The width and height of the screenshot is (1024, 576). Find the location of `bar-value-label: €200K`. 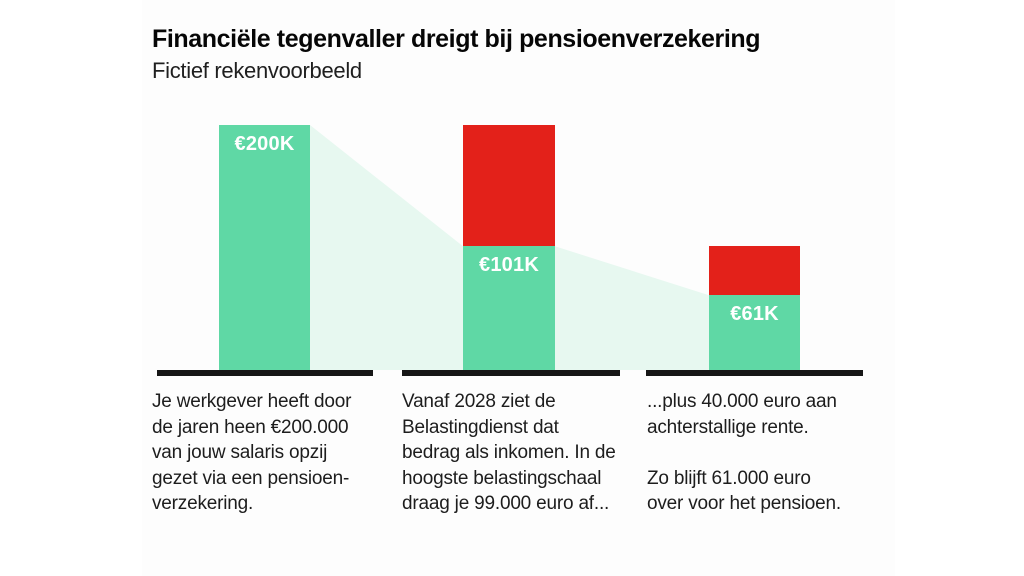

bar-value-label: €200K is located at coordinates (264, 144).